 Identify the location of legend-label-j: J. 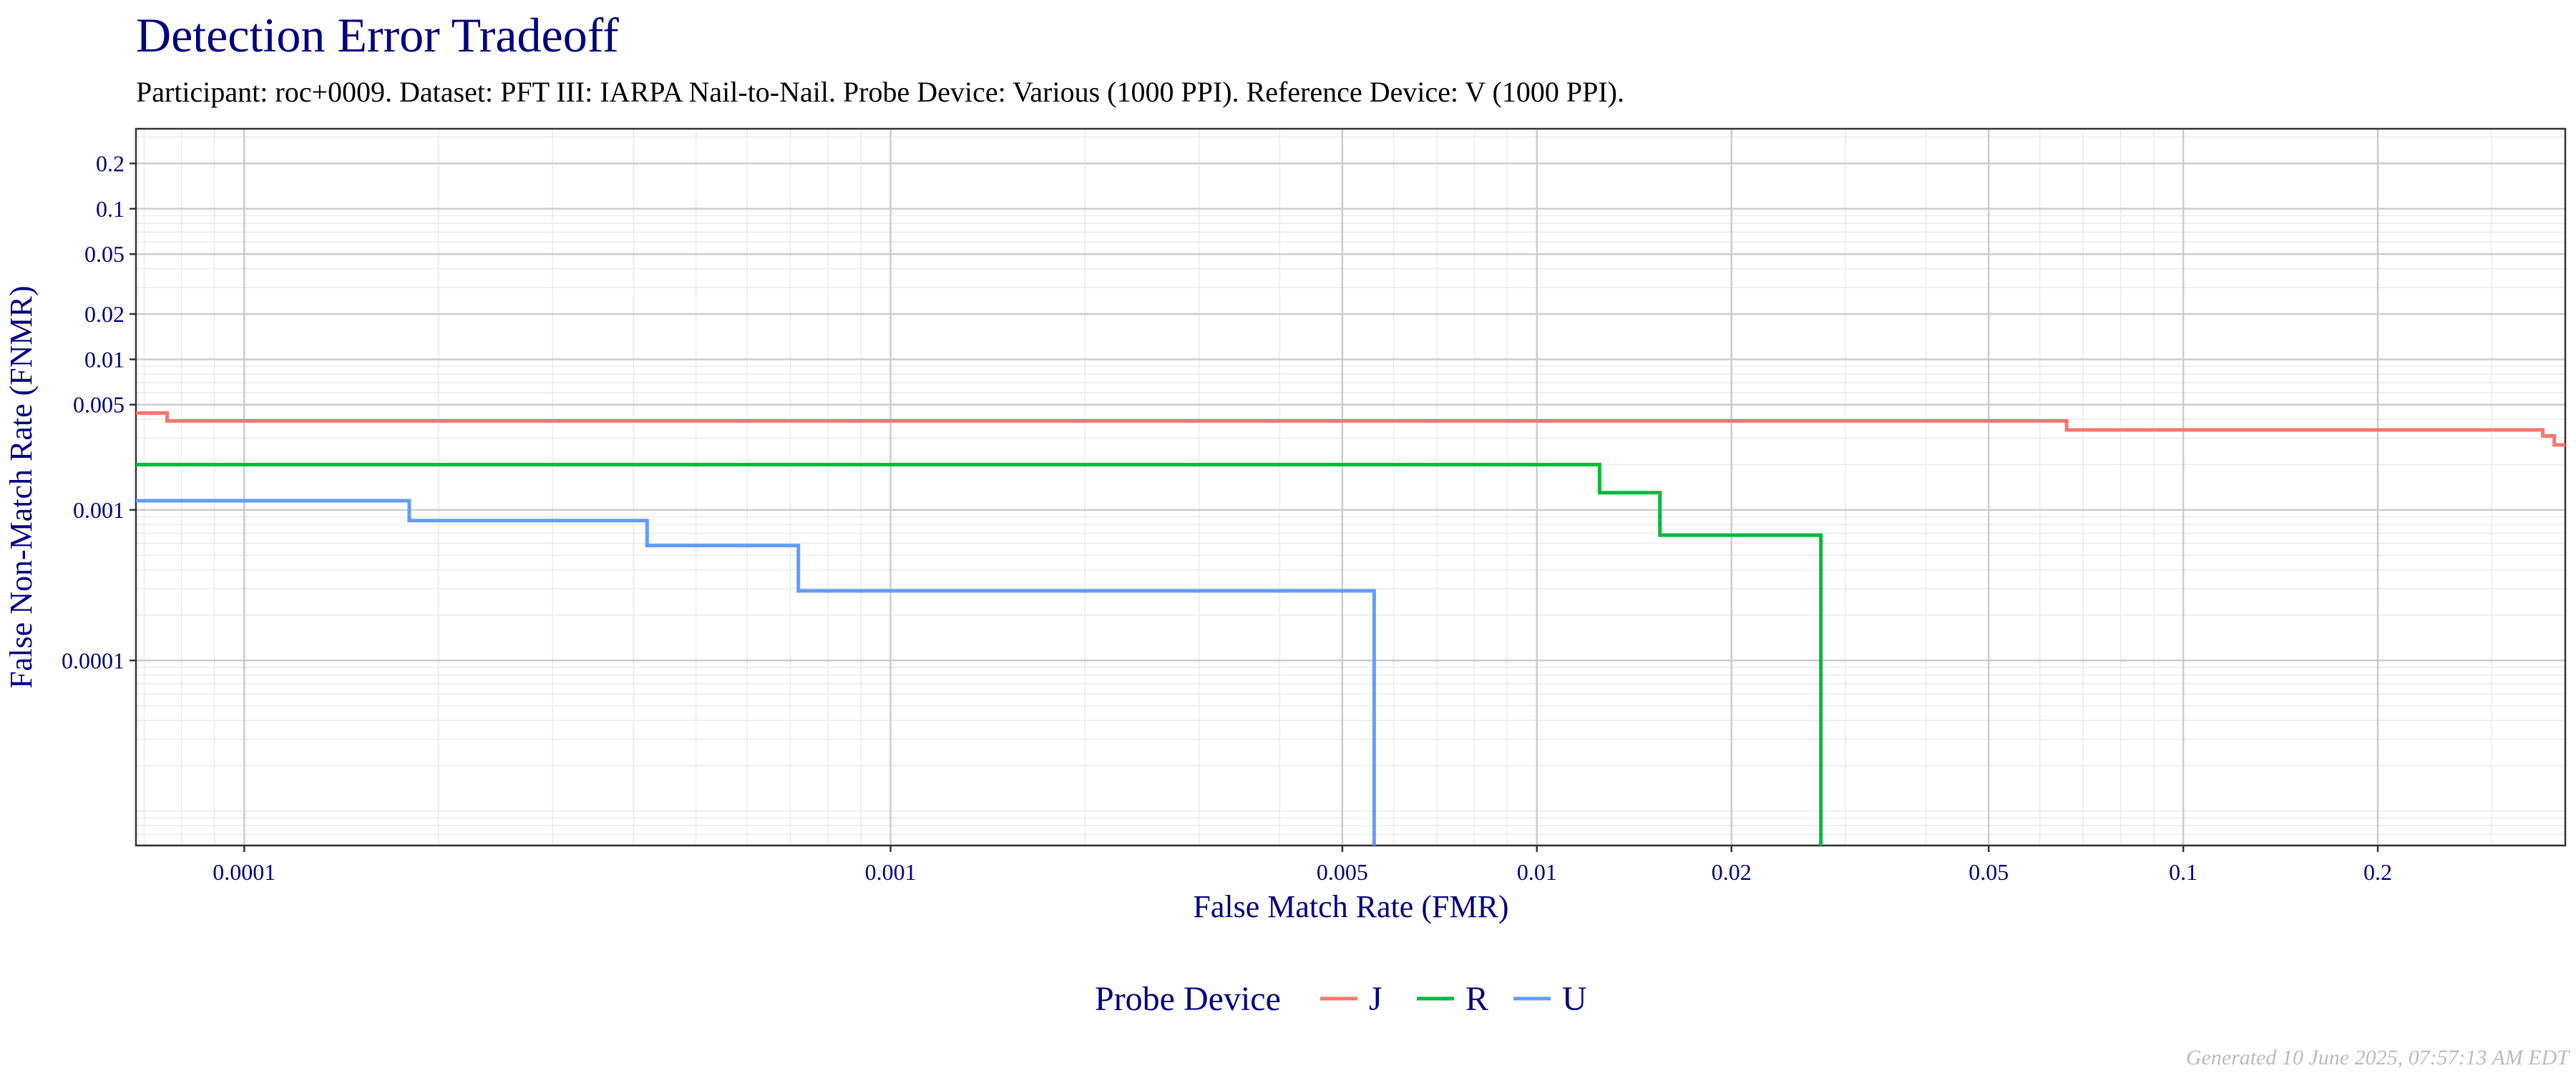
(1375, 999).